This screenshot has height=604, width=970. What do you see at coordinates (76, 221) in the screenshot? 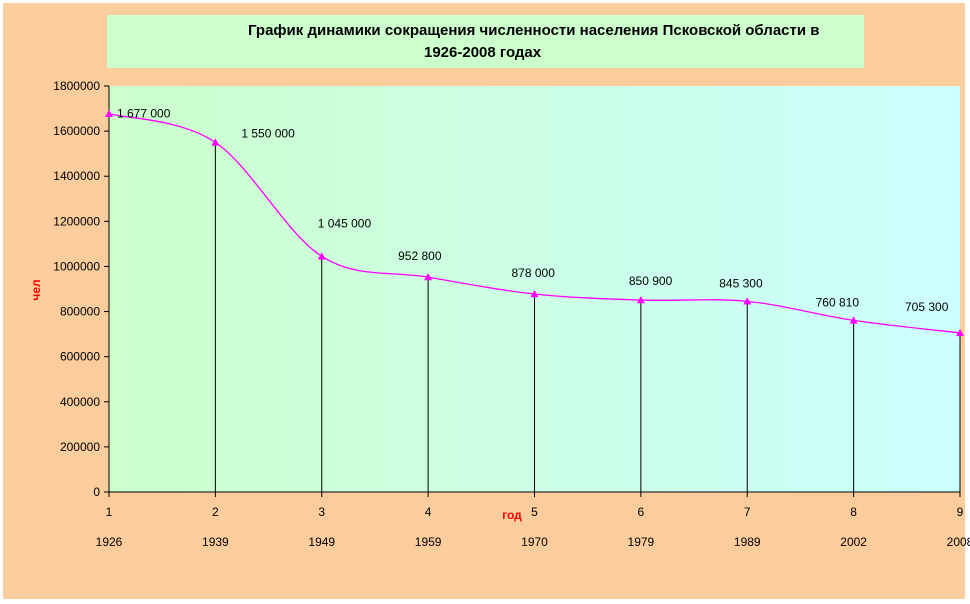
I see `y-tick-label: 1200000` at bounding box center [76, 221].